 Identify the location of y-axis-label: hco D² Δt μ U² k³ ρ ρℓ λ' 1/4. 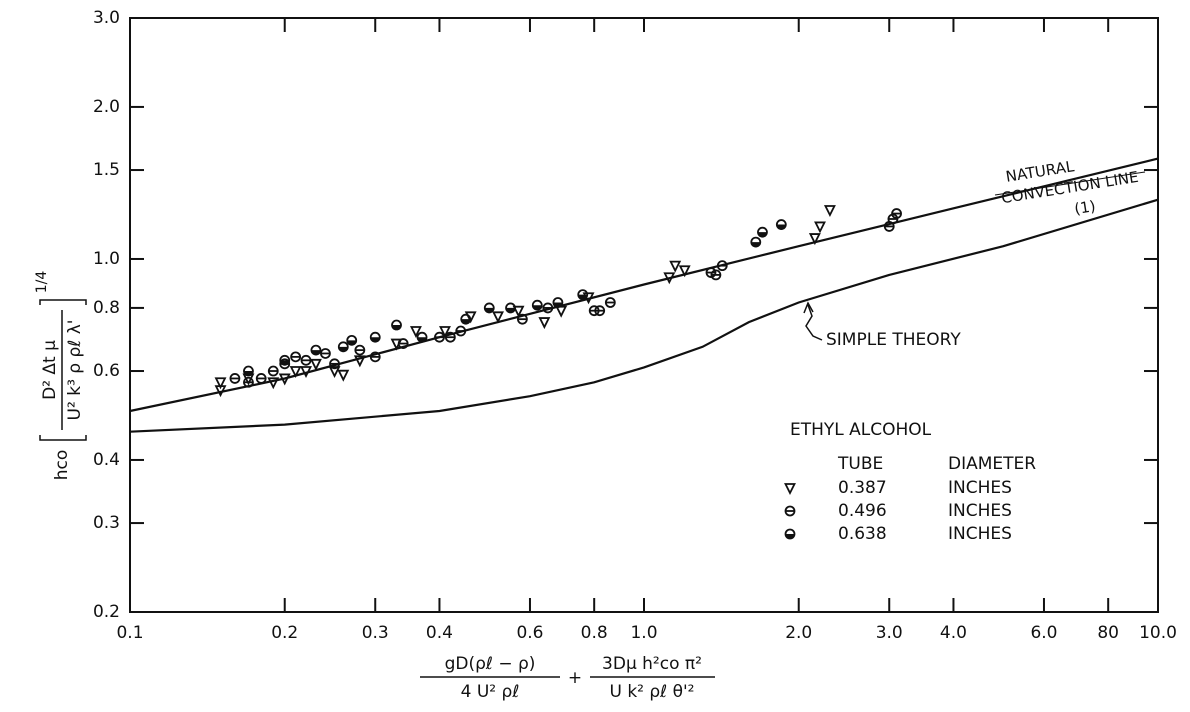
(60, 376).